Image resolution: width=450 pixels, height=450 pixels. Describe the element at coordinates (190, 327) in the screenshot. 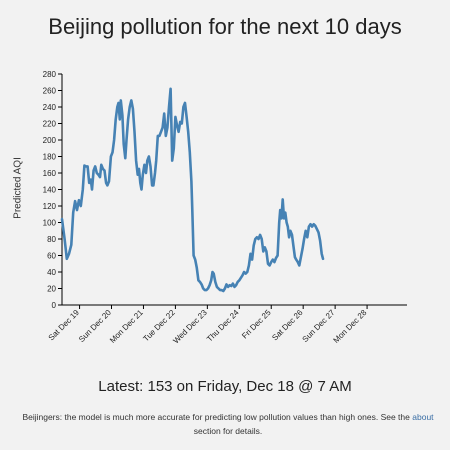

I see `x-tick-label: Wed Dec 23` at that location.